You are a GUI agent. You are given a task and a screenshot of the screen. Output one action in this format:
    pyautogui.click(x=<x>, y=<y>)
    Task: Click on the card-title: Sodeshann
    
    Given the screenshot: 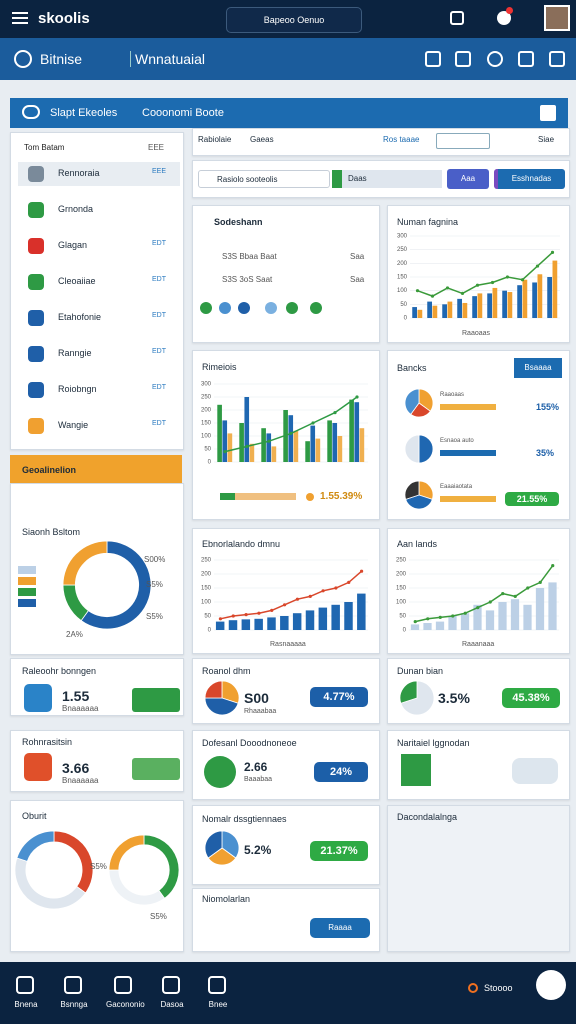 What is the action you would take?
    pyautogui.click(x=238, y=222)
    